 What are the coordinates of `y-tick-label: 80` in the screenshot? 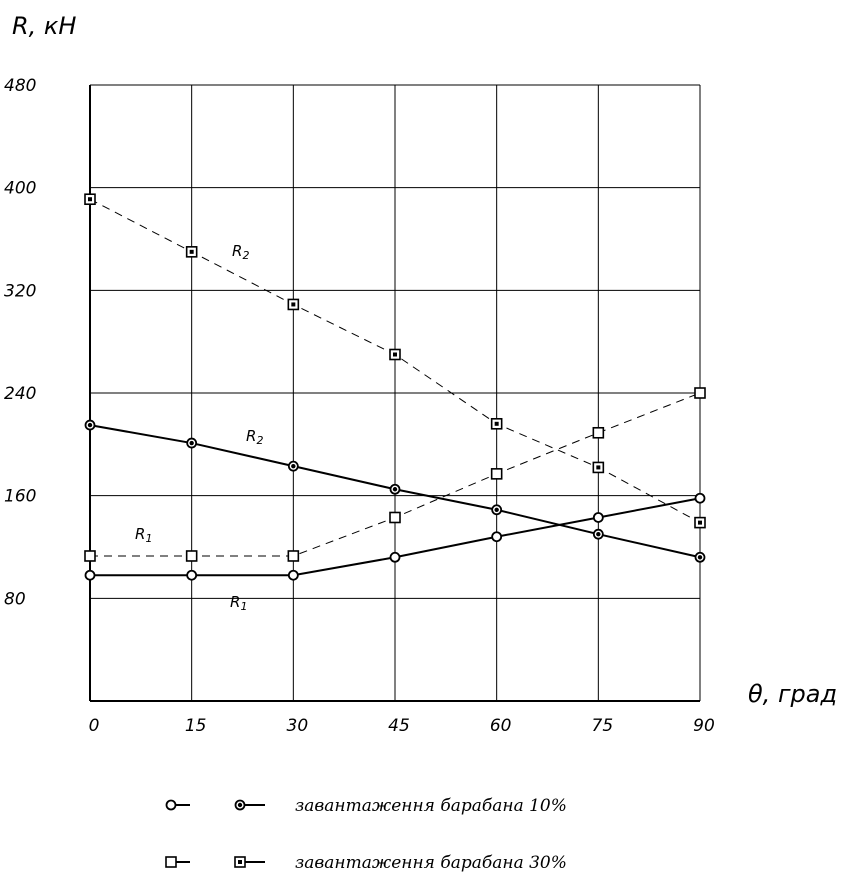 It's located at (15, 599).